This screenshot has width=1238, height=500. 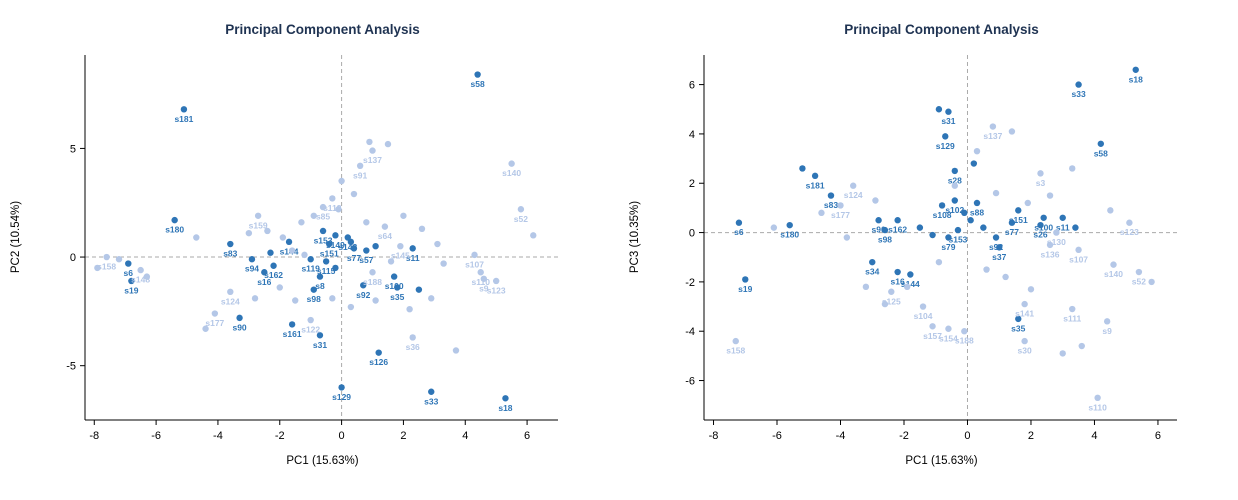 What do you see at coordinates (156, 436) in the screenshot?
I see `x-tick-label: -6` at bounding box center [156, 436].